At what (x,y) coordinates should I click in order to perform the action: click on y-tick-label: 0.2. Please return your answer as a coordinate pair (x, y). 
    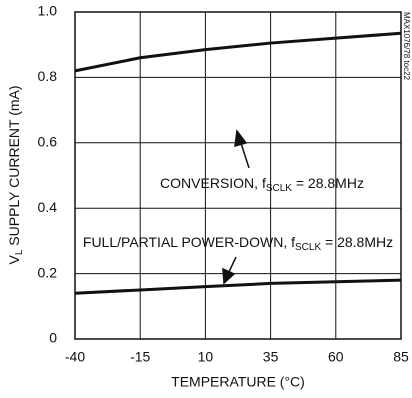
    Looking at the image, I should click on (48, 272).